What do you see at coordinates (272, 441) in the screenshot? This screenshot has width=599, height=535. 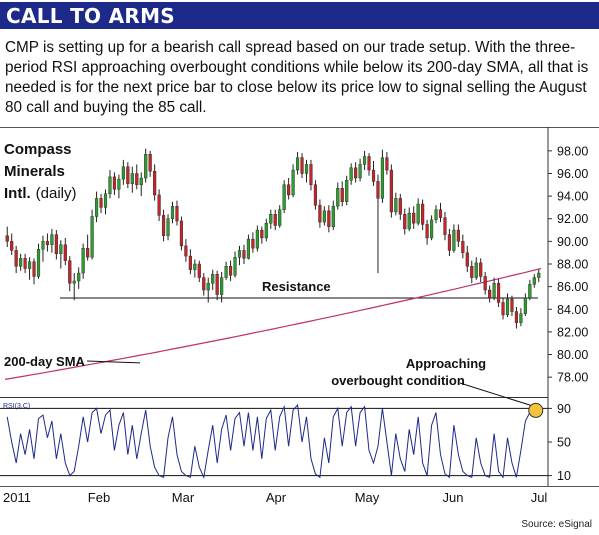 I see `rsi-line` at bounding box center [272, 441].